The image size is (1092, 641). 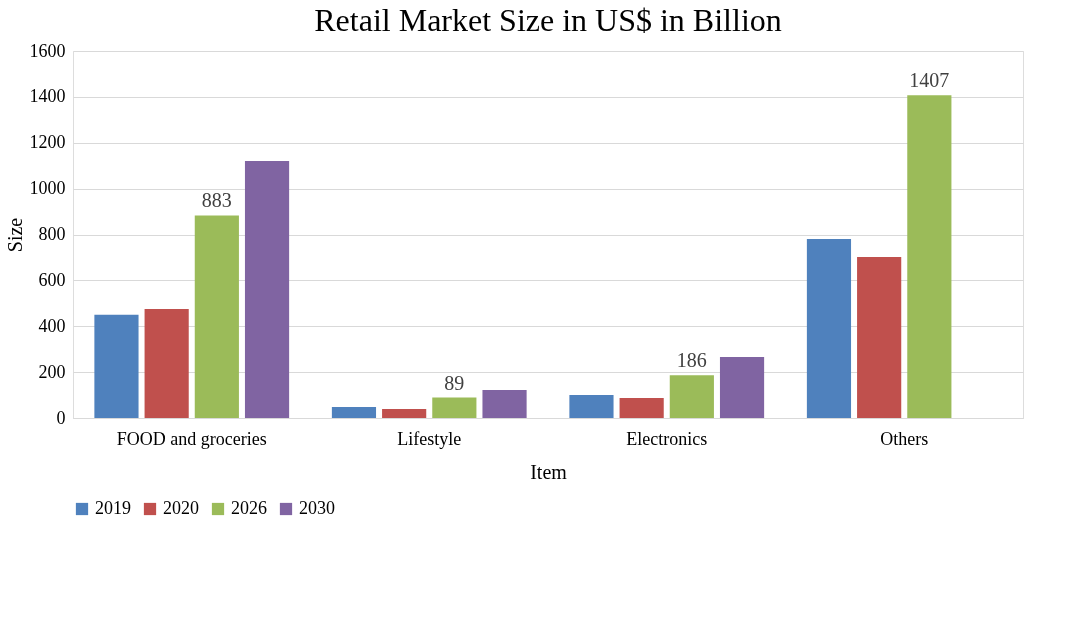 What do you see at coordinates (113, 508) in the screenshot?
I see `legend-label: 2019` at bounding box center [113, 508].